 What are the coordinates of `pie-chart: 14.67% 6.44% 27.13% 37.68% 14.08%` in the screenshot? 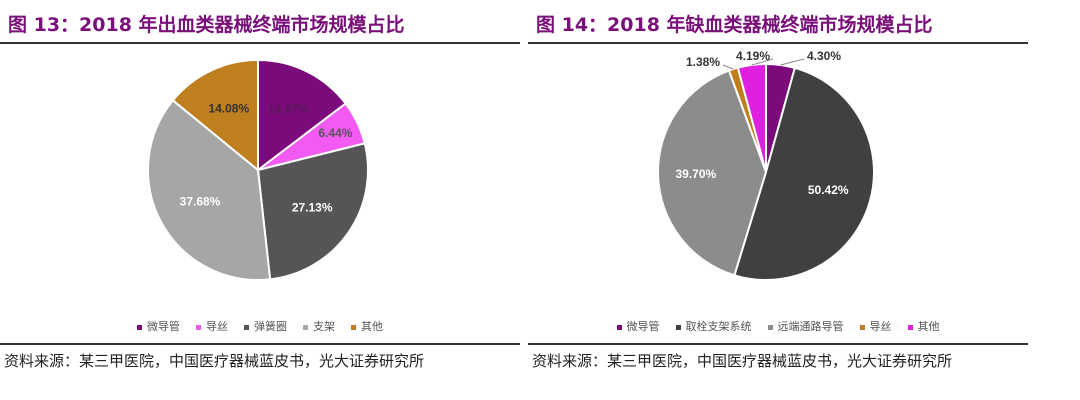 It's located at (258, 169).